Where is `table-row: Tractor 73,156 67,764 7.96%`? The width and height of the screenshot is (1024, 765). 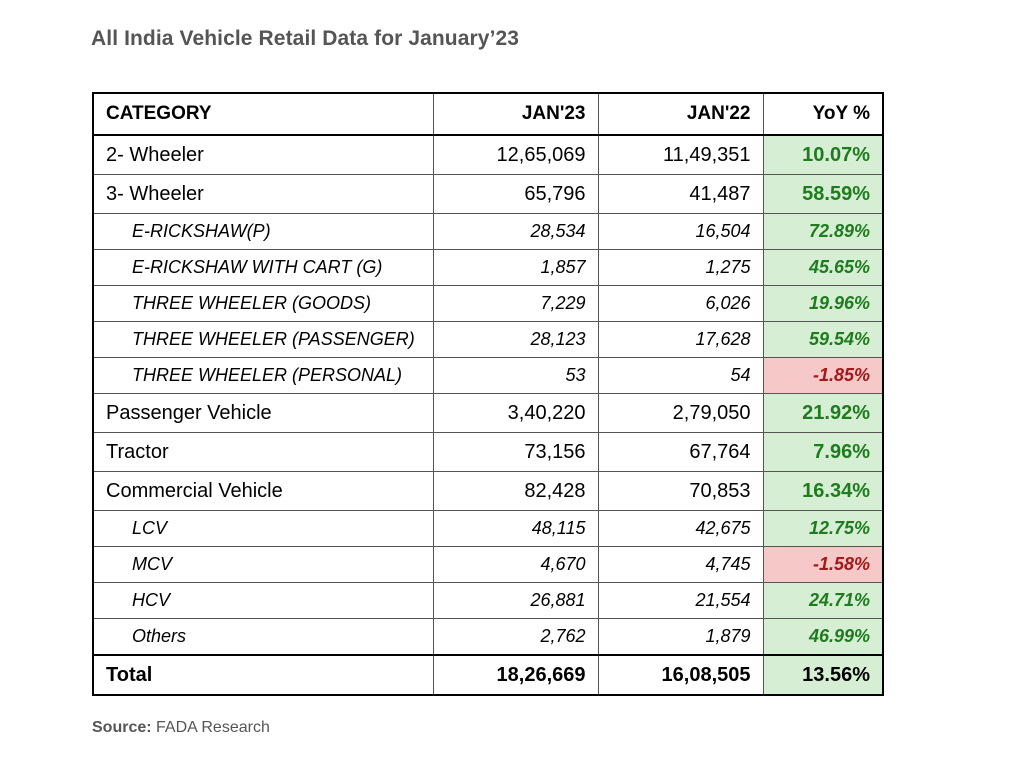
table-row: Tractor 73,156 67,764 7.96% is located at coordinates (488, 452).